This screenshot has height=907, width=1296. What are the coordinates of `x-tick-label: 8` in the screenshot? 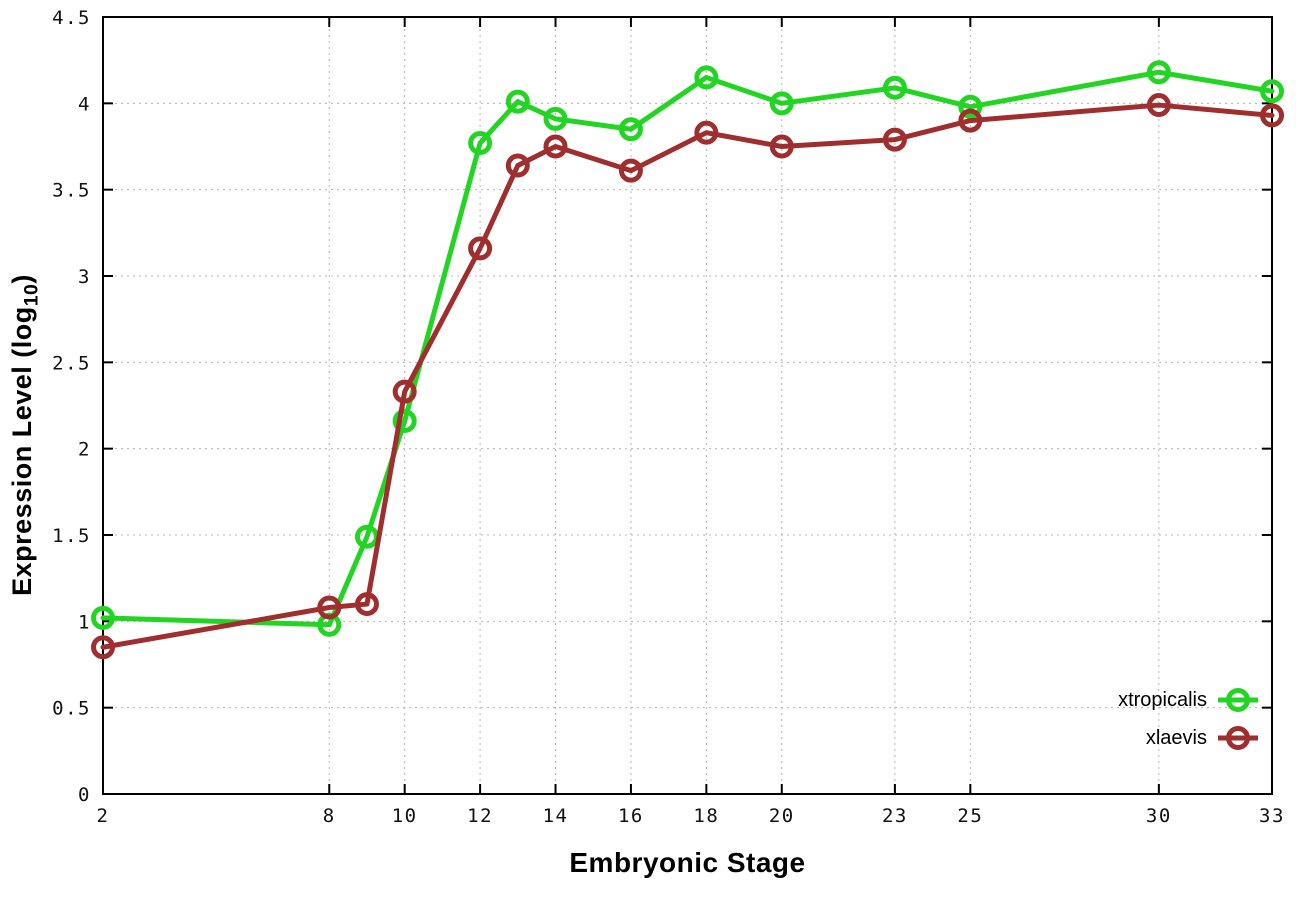 It's located at (329, 816).